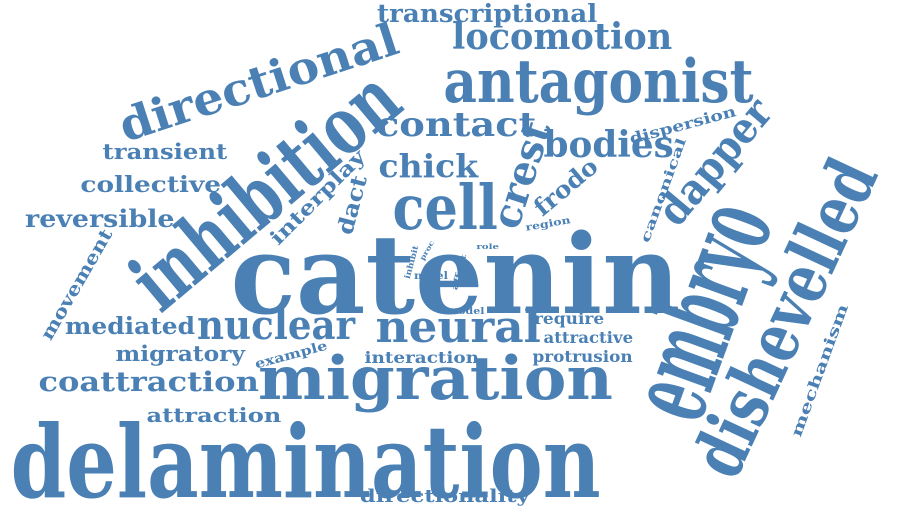  What do you see at coordinates (431, 276) in the screenshot?
I see `word-novel: novel` at bounding box center [431, 276].